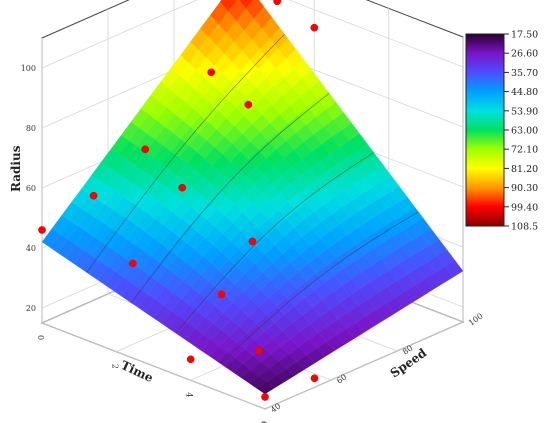  I want to click on colorbar-label: 35.70, so click(524, 73).